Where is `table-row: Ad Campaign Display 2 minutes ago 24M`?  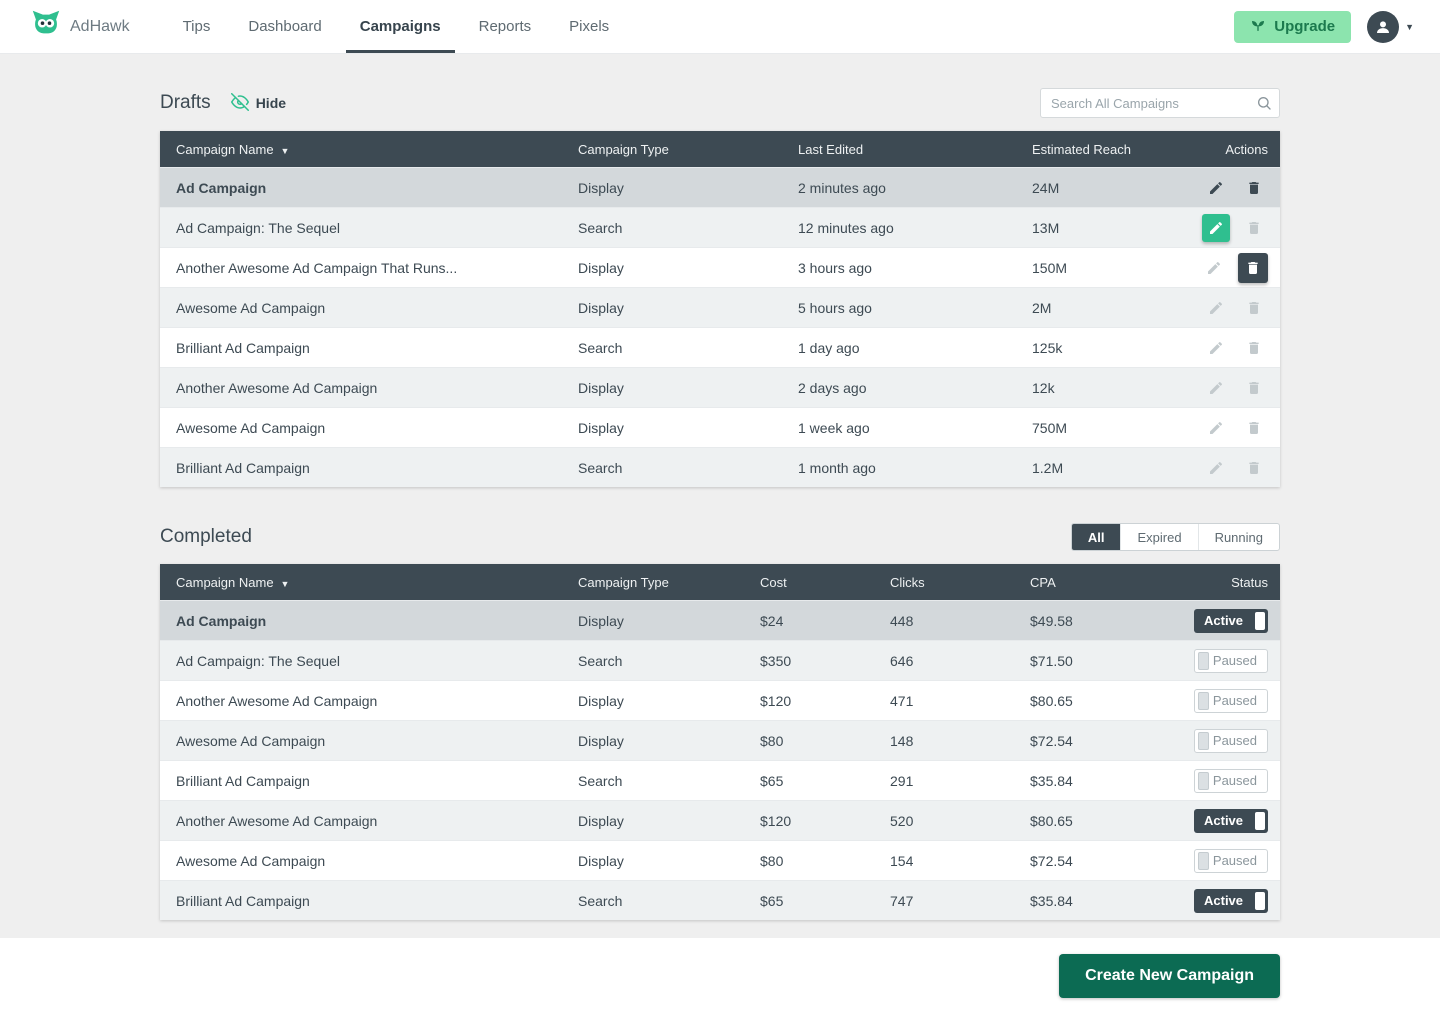
table-row: Ad Campaign Display 2 minutes ago 24M is located at coordinates (720, 187).